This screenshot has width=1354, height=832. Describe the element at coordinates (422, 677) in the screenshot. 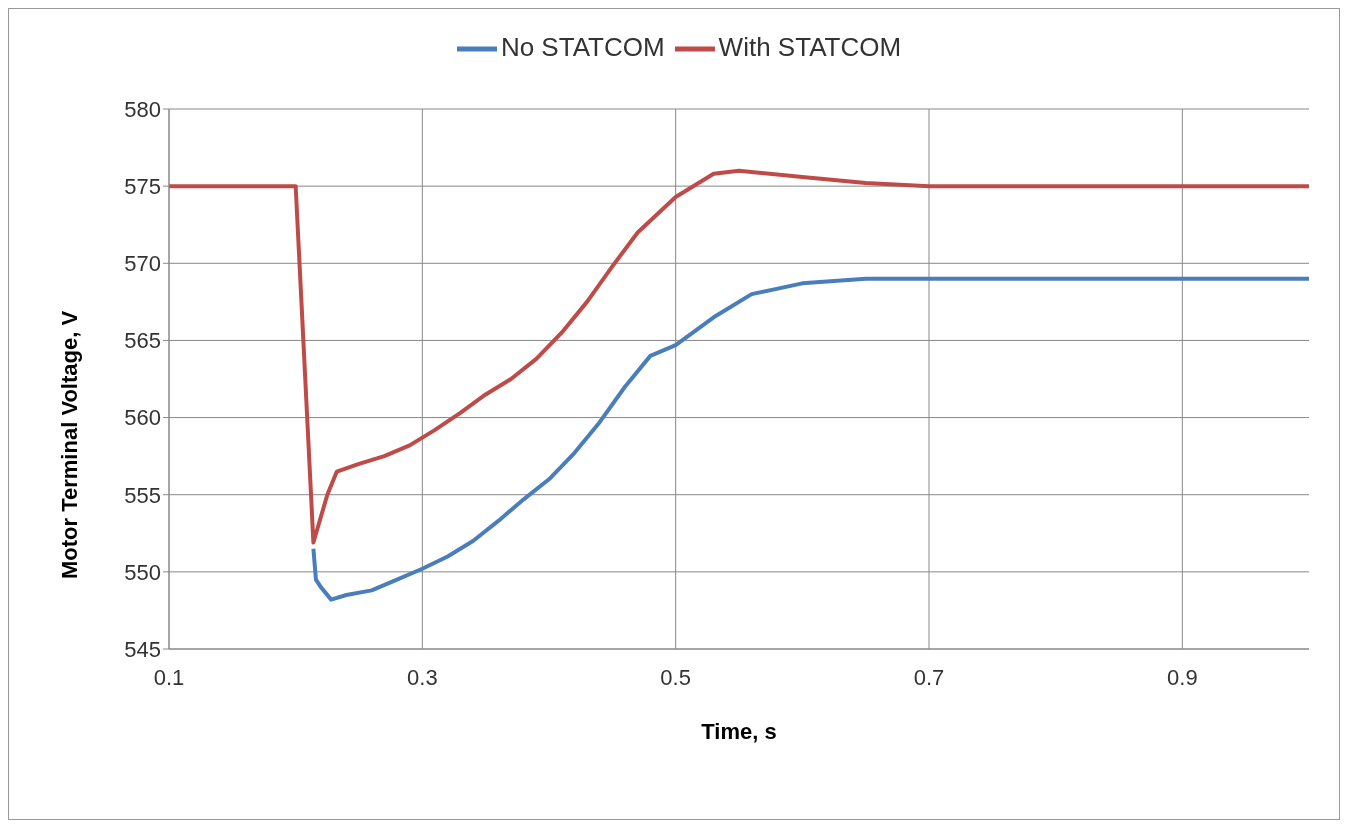

I see `x-tick-label: 0.3` at that location.